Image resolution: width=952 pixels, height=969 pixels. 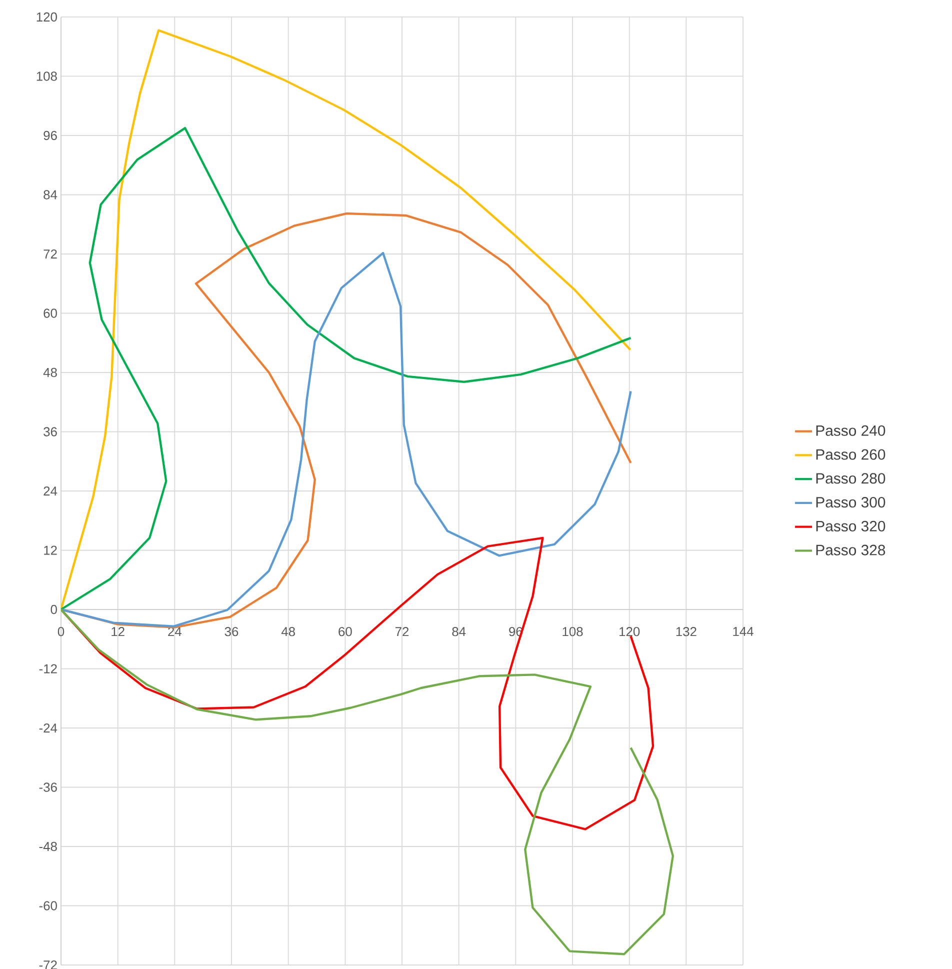 What do you see at coordinates (46, 17) in the screenshot?
I see `y-tick-label: 120` at bounding box center [46, 17].